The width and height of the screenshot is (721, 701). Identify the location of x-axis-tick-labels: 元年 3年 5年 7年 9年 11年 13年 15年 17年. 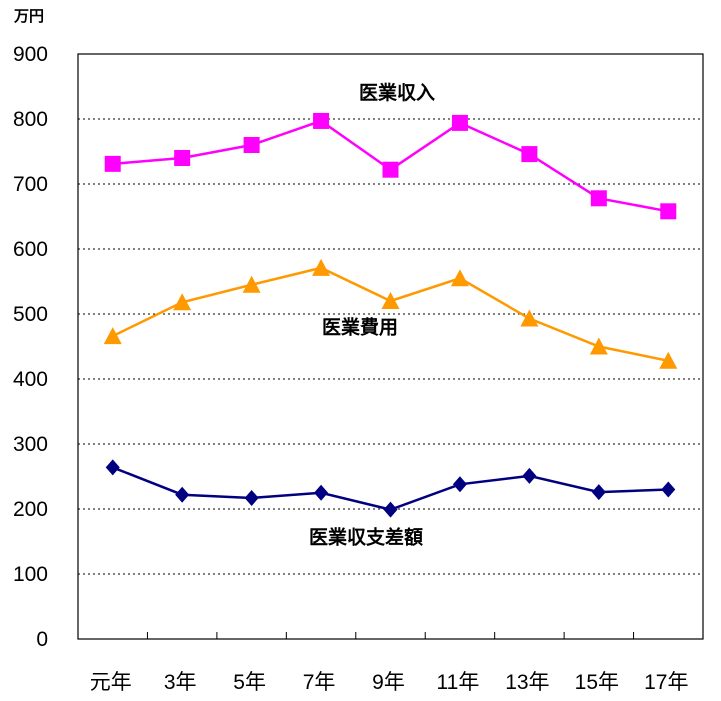
(389, 682).